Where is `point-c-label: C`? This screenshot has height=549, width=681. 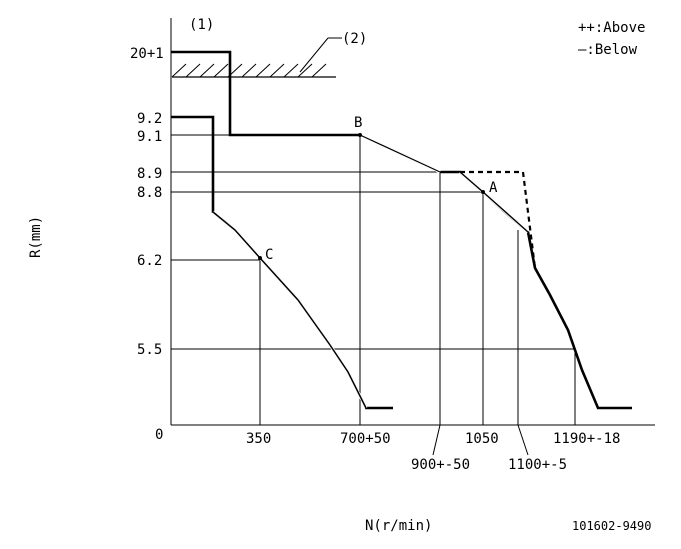
point-c-label: C is located at coordinates (269, 255).